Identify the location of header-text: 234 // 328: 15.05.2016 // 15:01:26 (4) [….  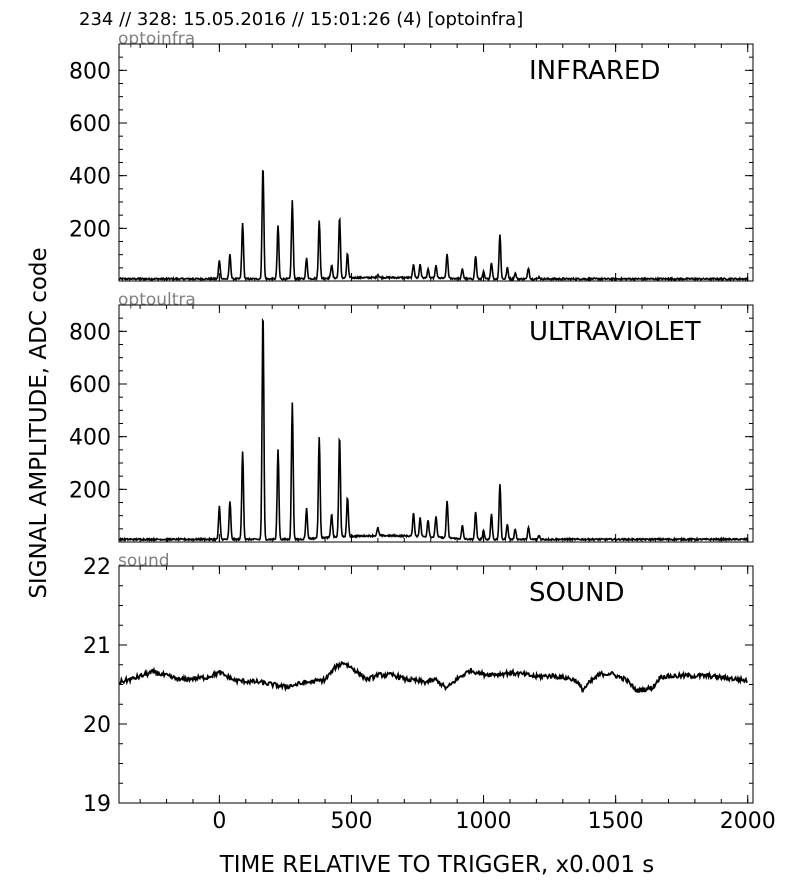
(301, 19).